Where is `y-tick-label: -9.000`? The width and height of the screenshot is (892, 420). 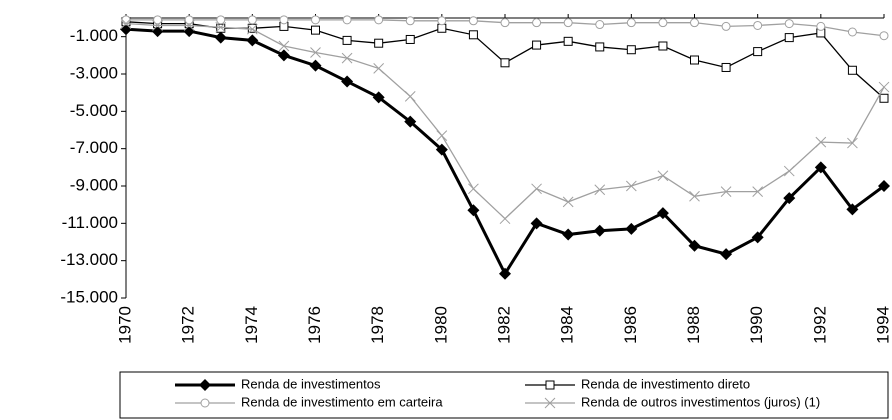 y-tick-label: -9.000 is located at coordinates (94, 184).